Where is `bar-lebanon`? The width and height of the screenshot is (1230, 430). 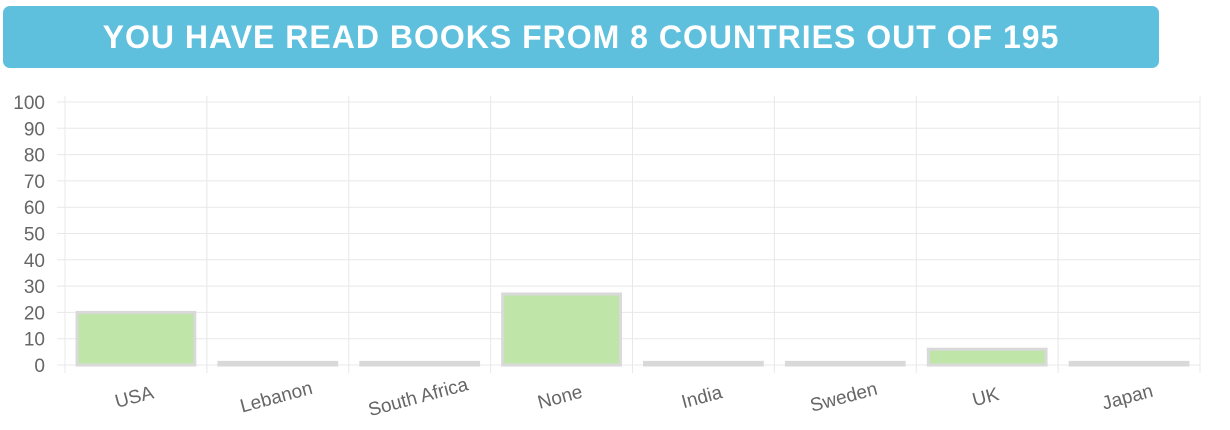 bar-lebanon is located at coordinates (278, 363).